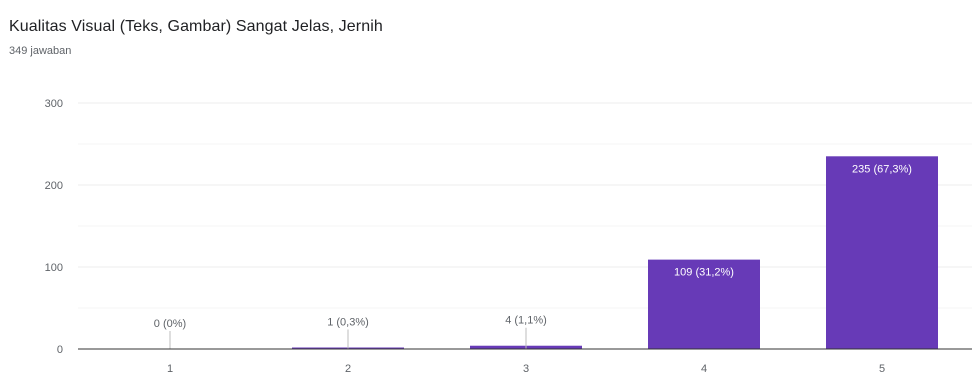 This screenshot has width=978, height=378. I want to click on y-tick-label: 0, so click(60, 350).